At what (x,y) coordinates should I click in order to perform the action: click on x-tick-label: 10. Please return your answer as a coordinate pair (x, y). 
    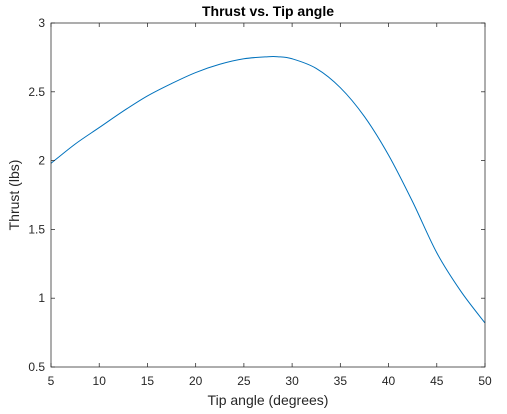
    Looking at the image, I should click on (100, 381).